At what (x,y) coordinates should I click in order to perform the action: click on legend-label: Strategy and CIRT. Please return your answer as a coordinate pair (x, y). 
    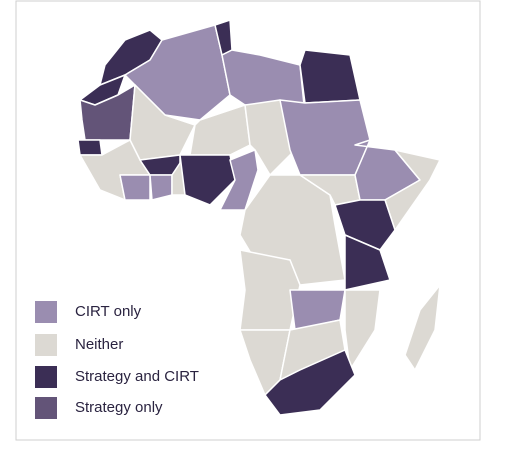
    Looking at the image, I should click on (137, 376).